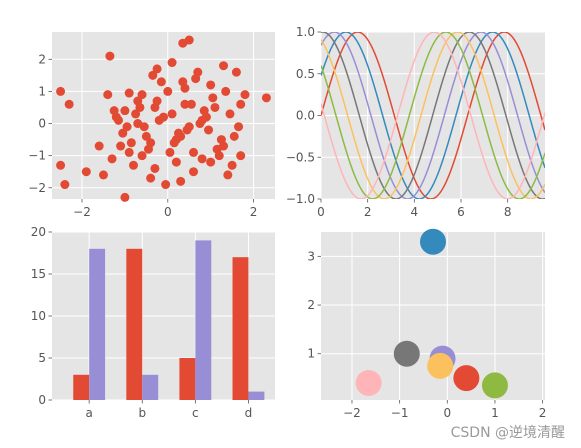 The width and height of the screenshot is (581, 448). What do you see at coordinates (300, 157) in the screenshot?
I see `sinusoids-y-tick-label: −0.5` at bounding box center [300, 157].